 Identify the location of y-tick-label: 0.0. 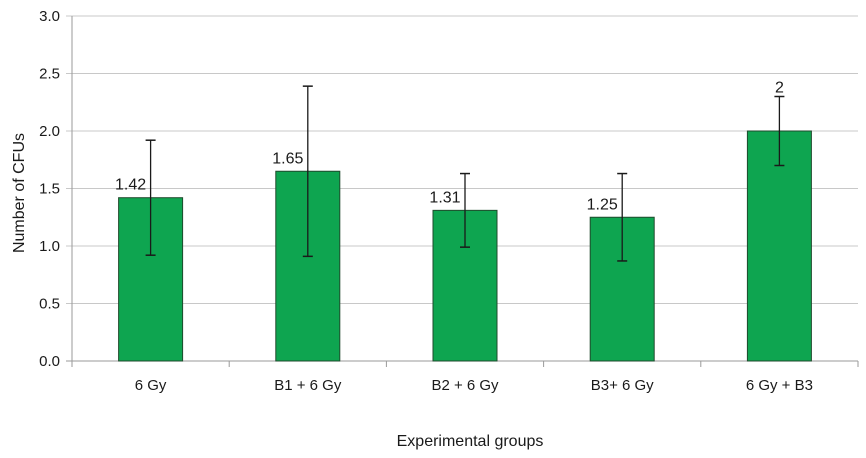
(49, 361).